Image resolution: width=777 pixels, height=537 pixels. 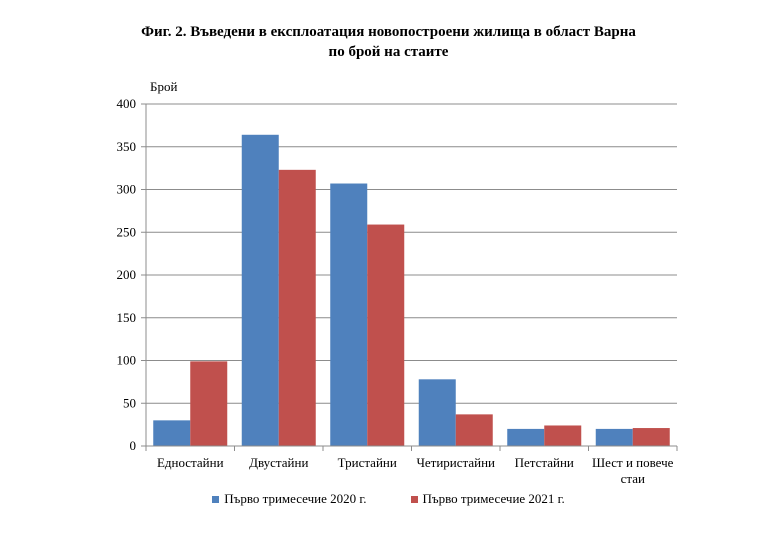 I want to click on x-tick-label: Двустайни, so click(x=278, y=462).